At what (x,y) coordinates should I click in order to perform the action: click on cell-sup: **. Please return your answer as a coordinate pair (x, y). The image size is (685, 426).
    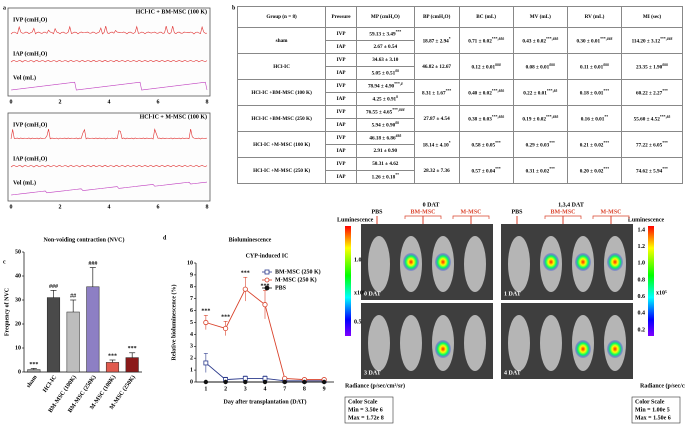
    Looking at the image, I should click on (397, 175).